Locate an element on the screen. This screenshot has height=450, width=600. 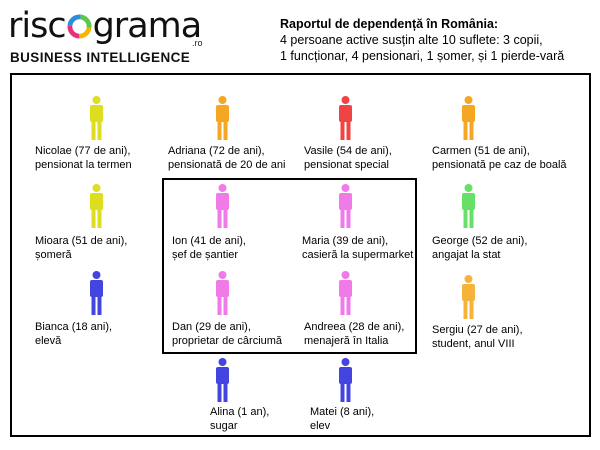
logo-wordmark: risc grama is located at coordinates (105, 26).